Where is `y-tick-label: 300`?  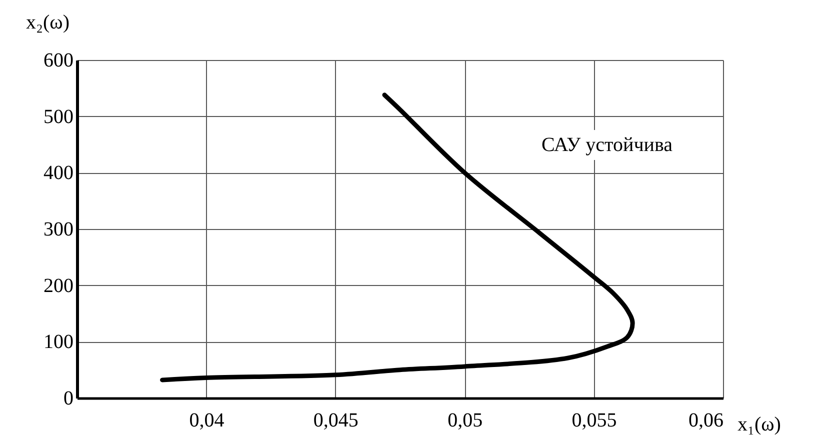
y-tick-label: 300 is located at coordinates (59, 229).